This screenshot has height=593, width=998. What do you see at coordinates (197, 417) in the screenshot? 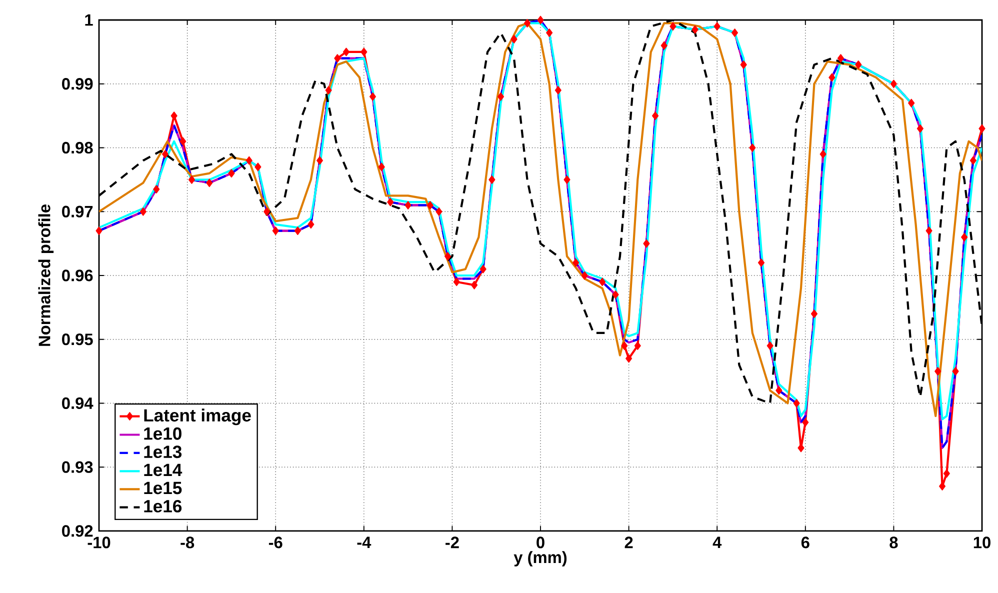
I see `legend-label: Latent image` at bounding box center [197, 417].